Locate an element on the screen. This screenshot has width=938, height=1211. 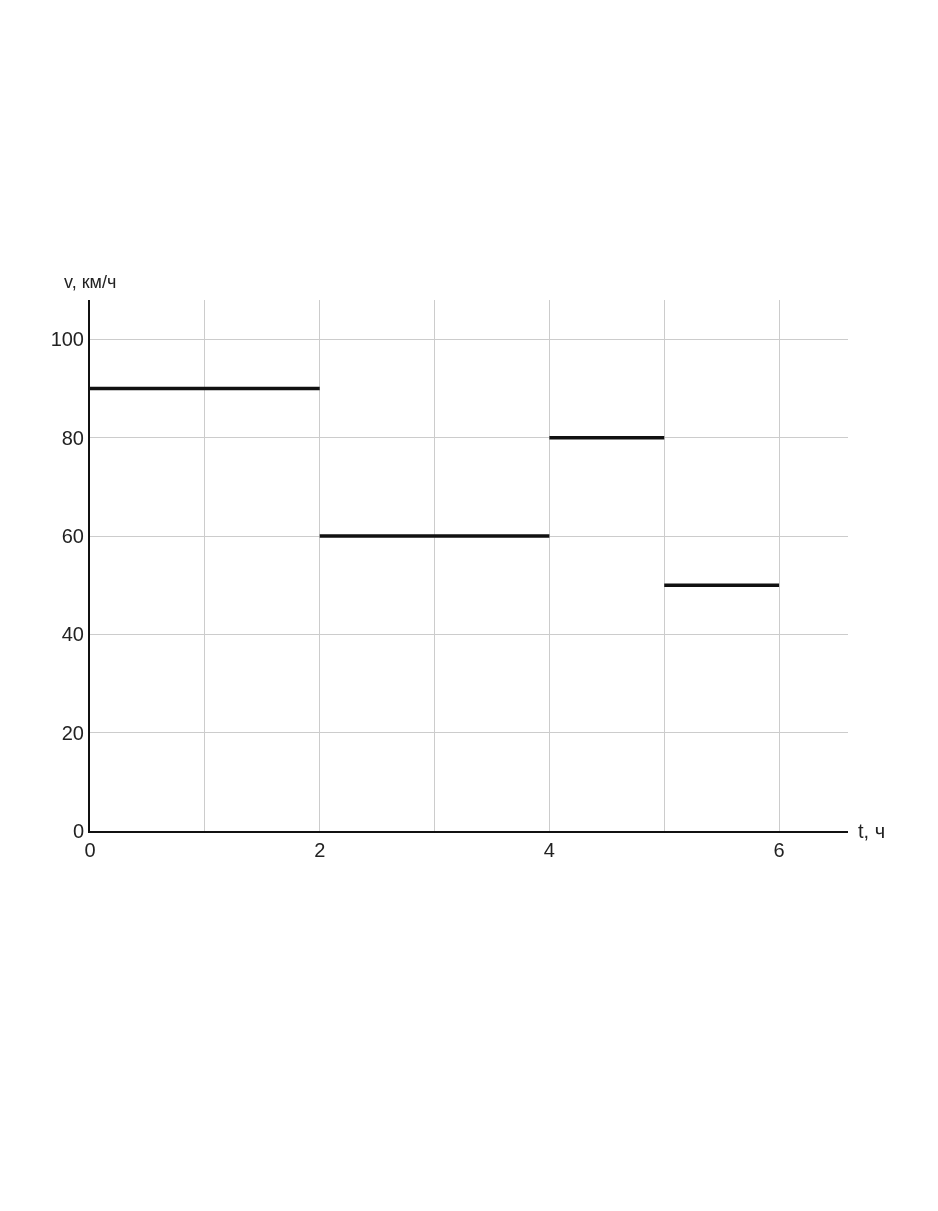
x-tick-label: 4 is located at coordinates (549, 850).